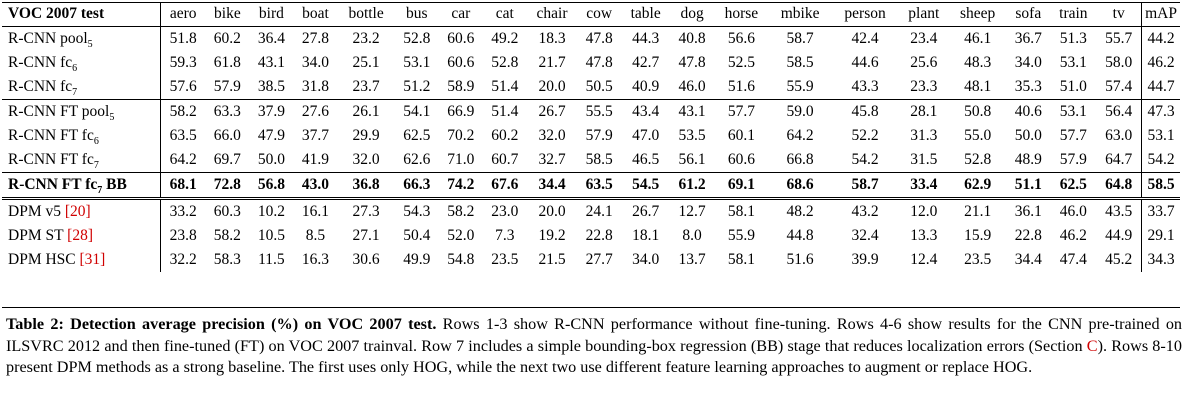  What do you see at coordinates (1160, 160) in the screenshot?
I see `map-cell: 54.2` at bounding box center [1160, 160].